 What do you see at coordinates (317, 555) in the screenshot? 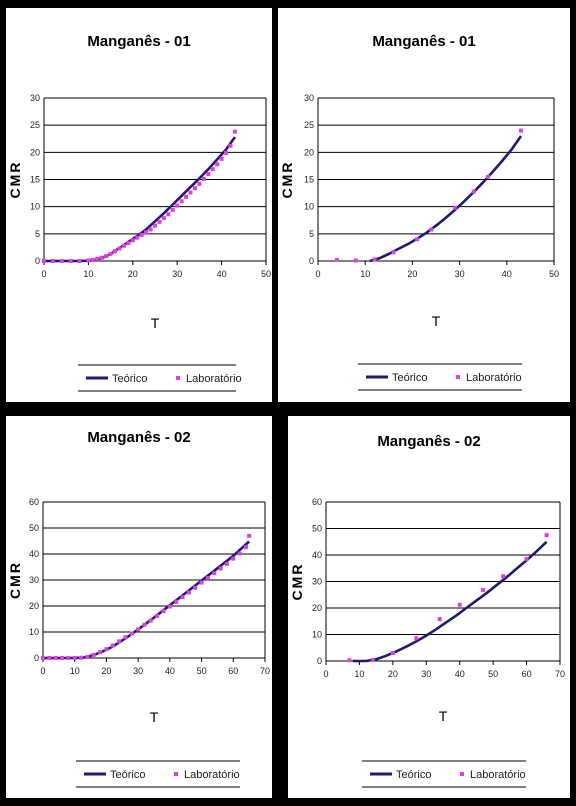
I see `y-tick-label: 40` at bounding box center [317, 555].